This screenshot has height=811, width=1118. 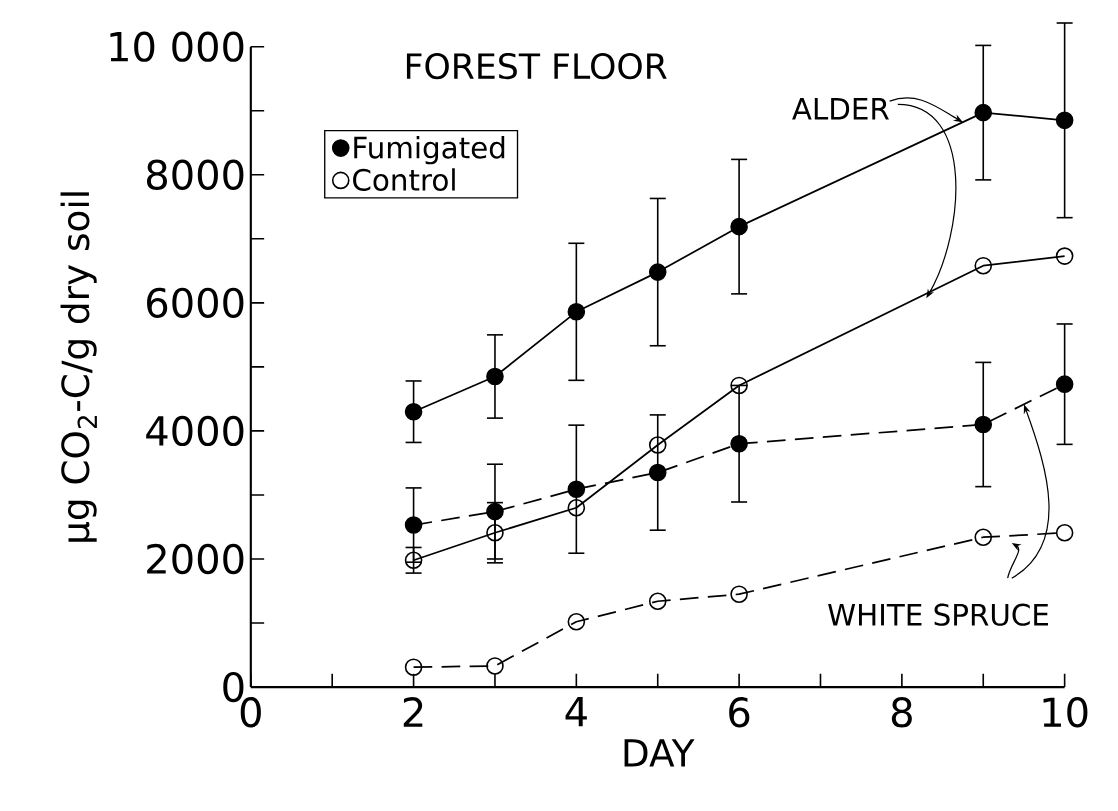 I want to click on y-tick-label: 2000, so click(x=195, y=559).